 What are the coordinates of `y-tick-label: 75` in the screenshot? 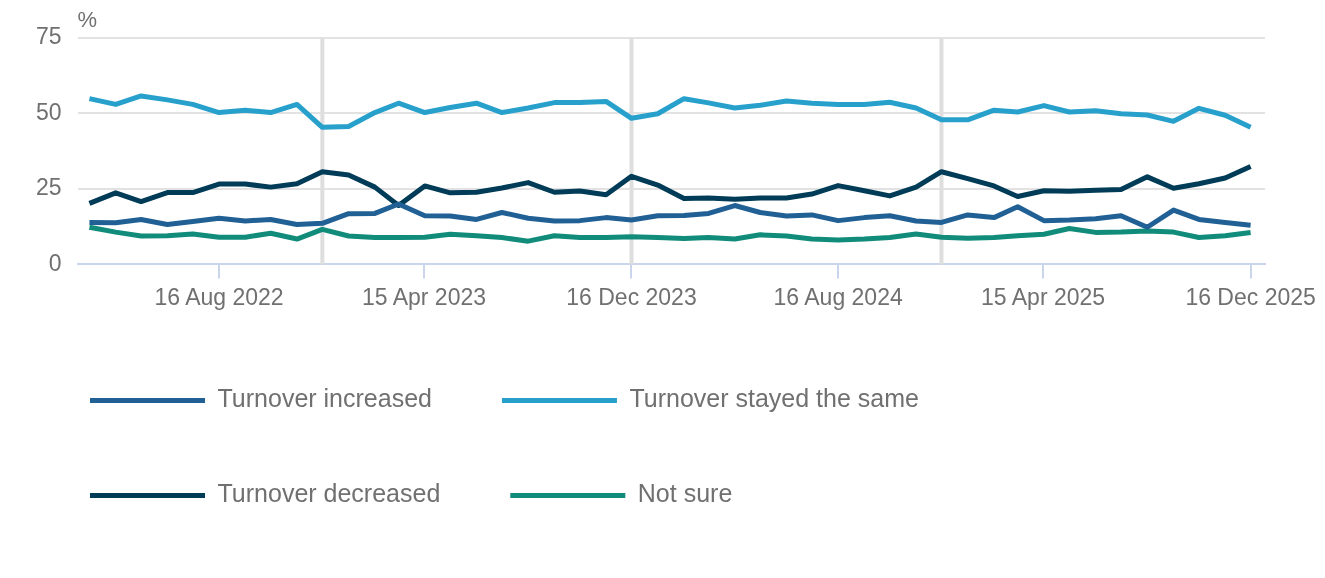 It's located at (48, 36).